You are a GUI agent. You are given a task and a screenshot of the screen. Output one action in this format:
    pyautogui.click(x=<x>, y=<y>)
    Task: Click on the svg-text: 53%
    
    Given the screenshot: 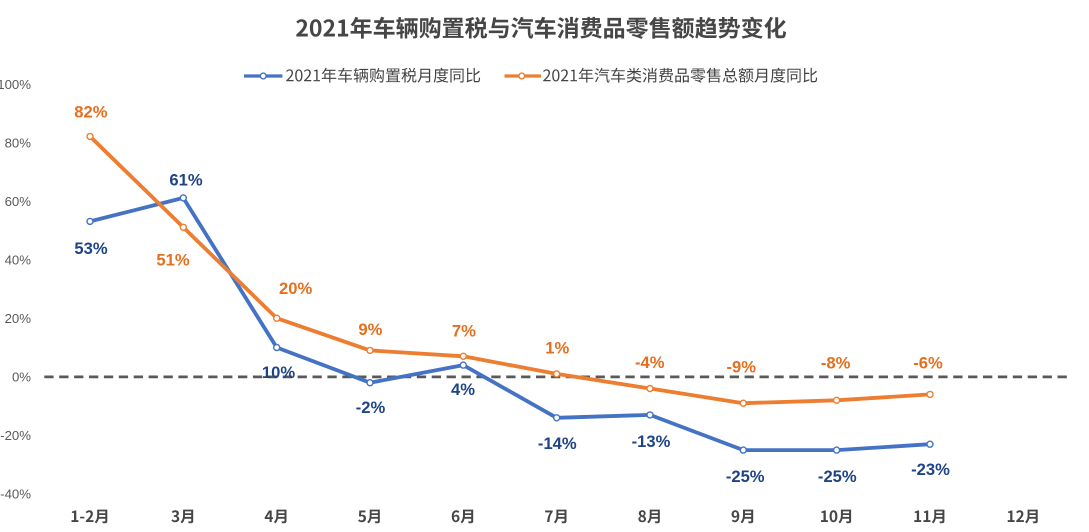 What is the action you would take?
    pyautogui.click(x=90, y=248)
    